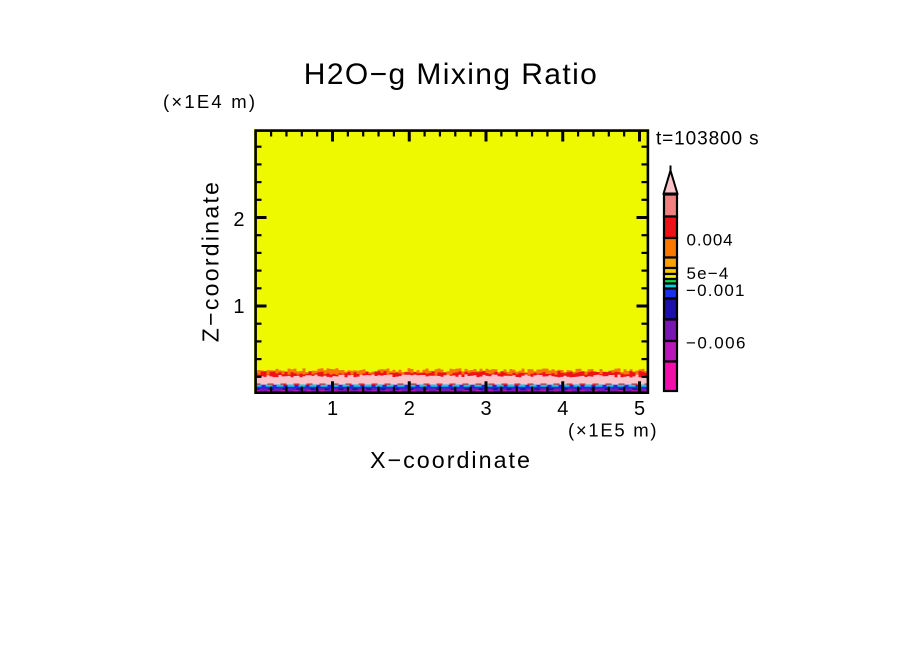 This screenshot has height=654, width=904. I want to click on svg-text: t=103800 s, so click(708, 139).